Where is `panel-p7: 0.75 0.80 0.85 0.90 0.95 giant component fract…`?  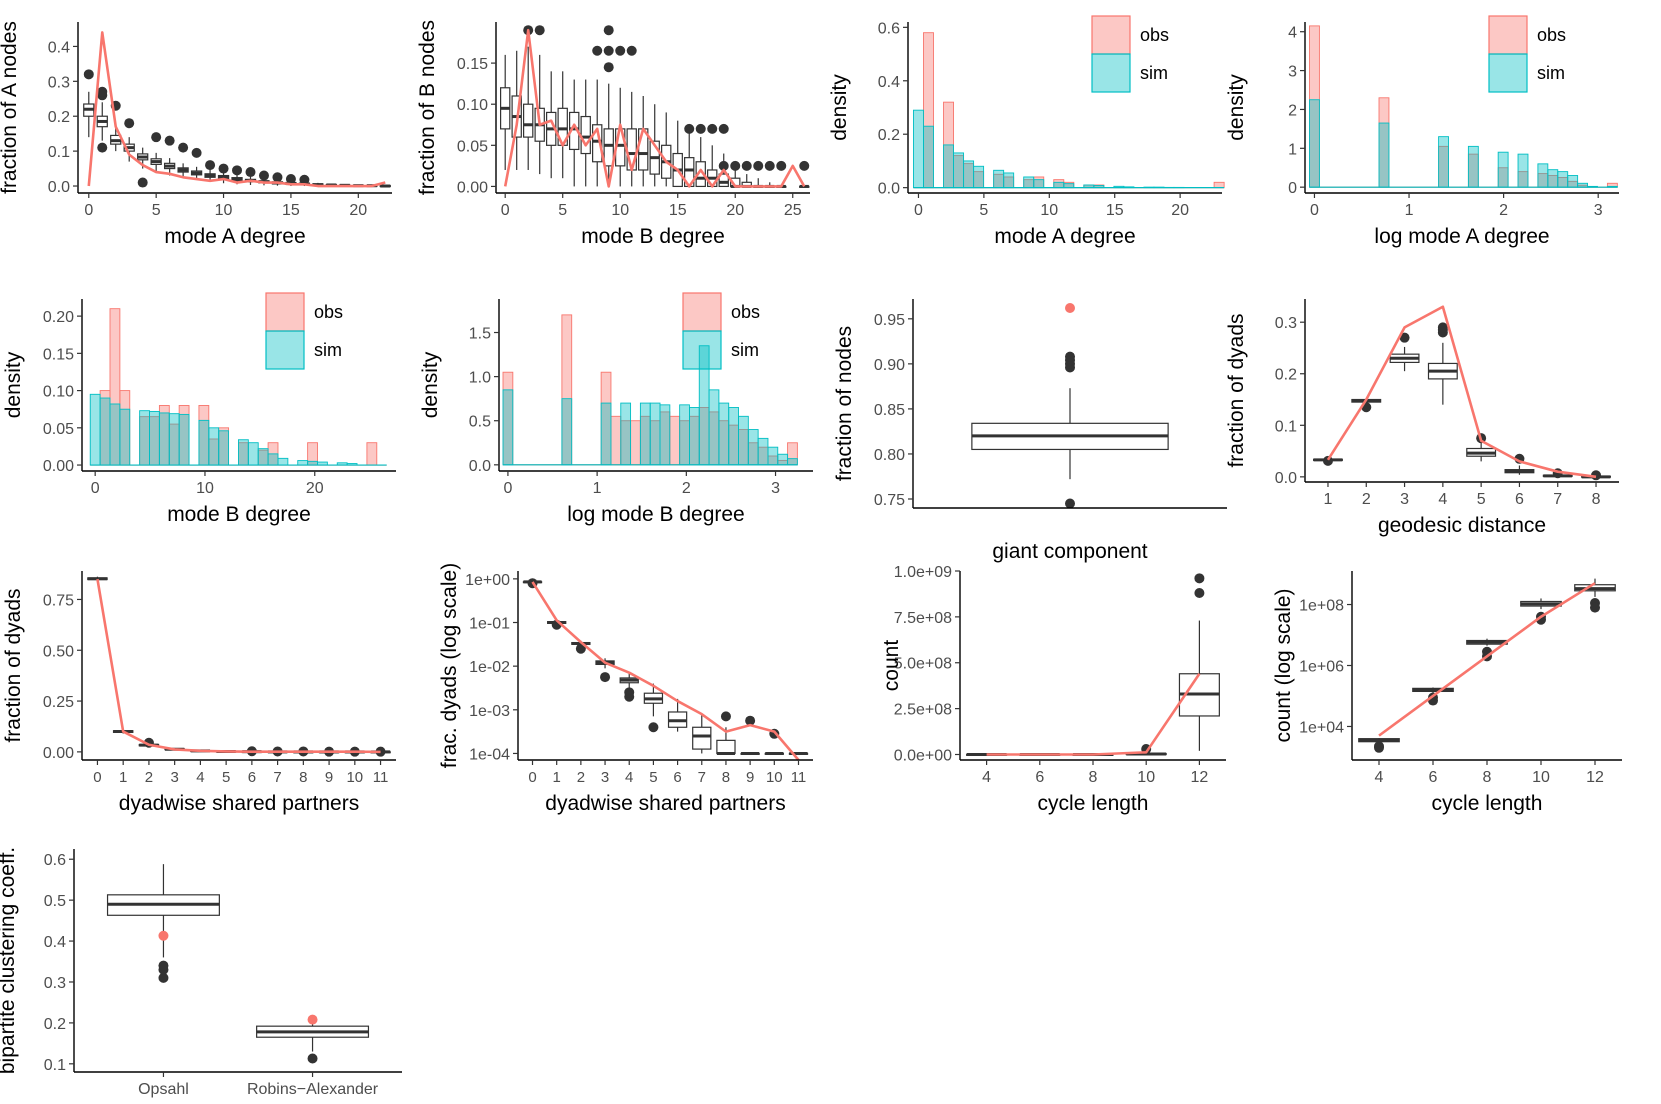 panel-p7: 0.75 0.80 0.85 0.90 0.95 giant component fract… is located at coordinates (1030, 431).